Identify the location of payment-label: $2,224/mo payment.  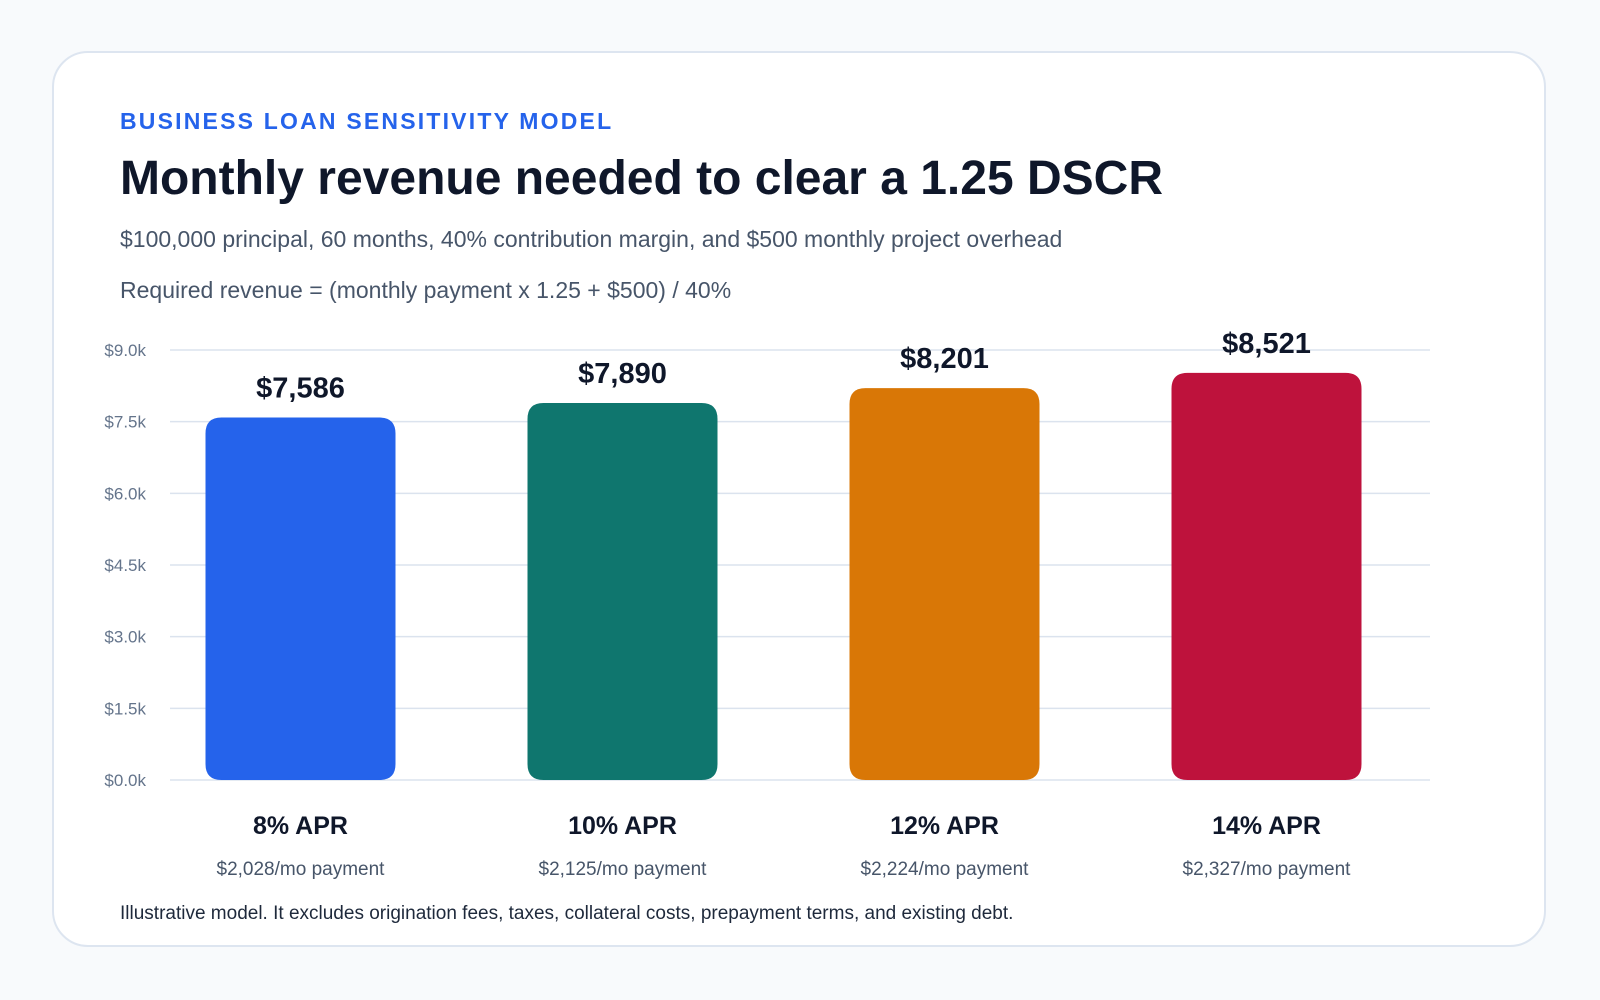
(945, 869).